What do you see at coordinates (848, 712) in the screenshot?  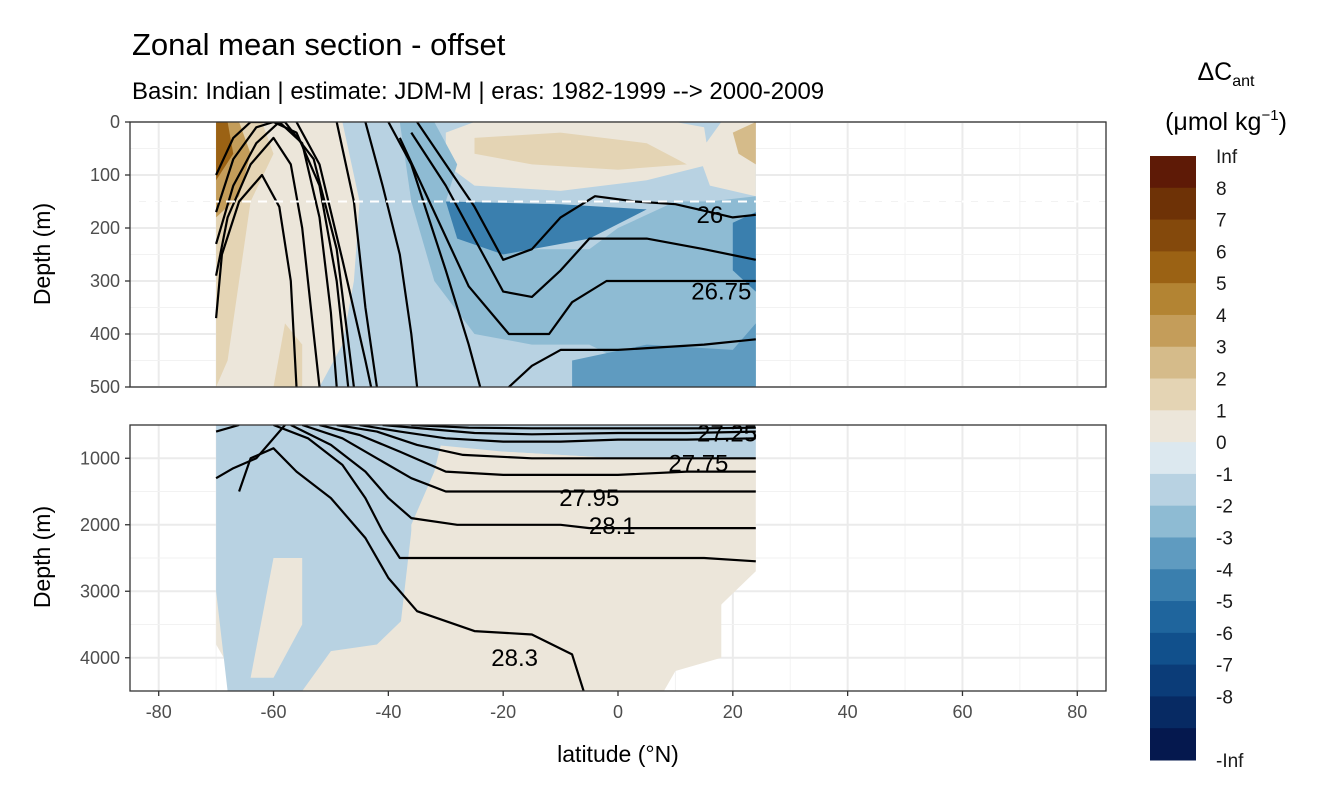 I see `x-tick-label: 40` at bounding box center [848, 712].